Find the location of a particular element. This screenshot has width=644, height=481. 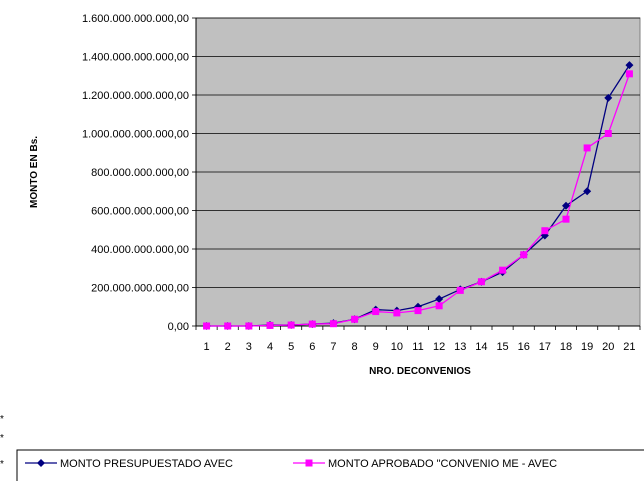

x-tick-label: 6 is located at coordinates (312, 347).